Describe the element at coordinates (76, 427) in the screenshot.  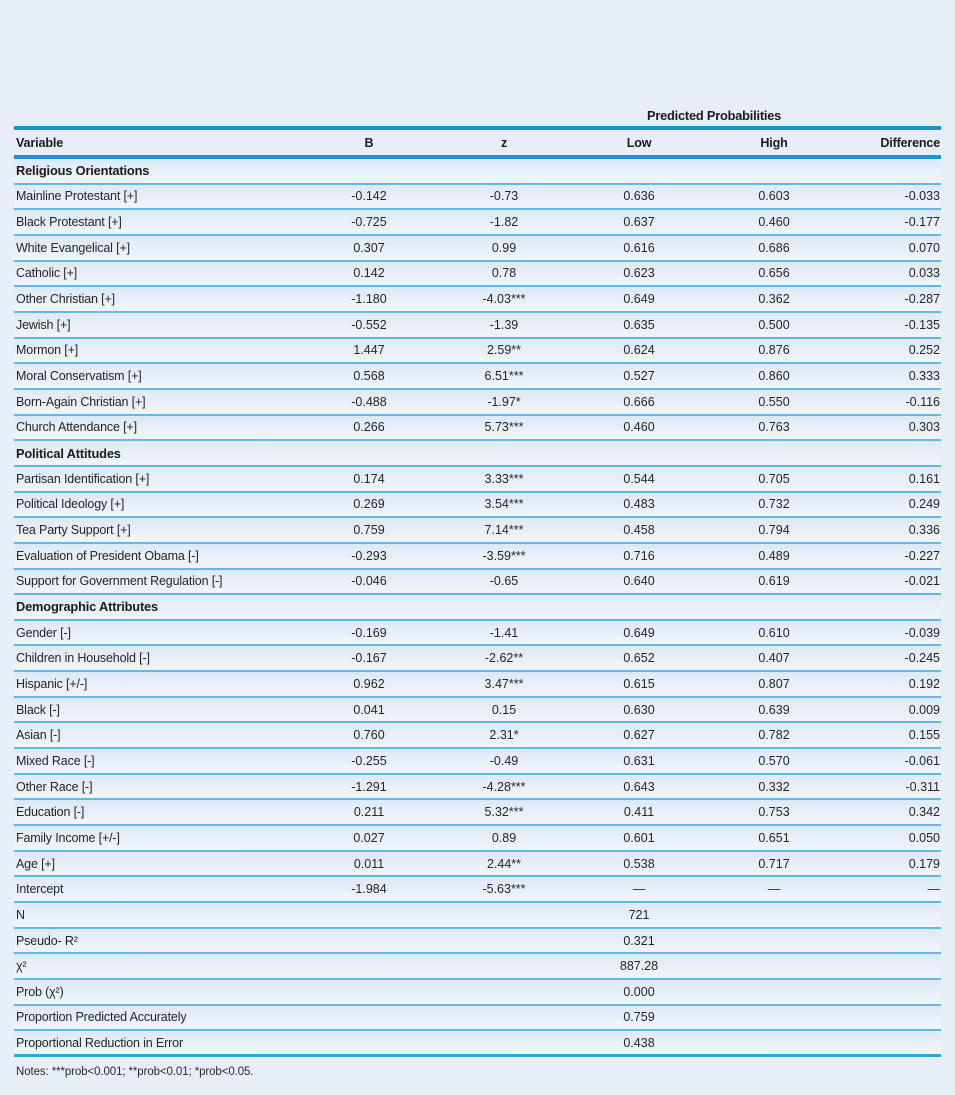
I see `row-label: Church Attendance [+]` at that location.